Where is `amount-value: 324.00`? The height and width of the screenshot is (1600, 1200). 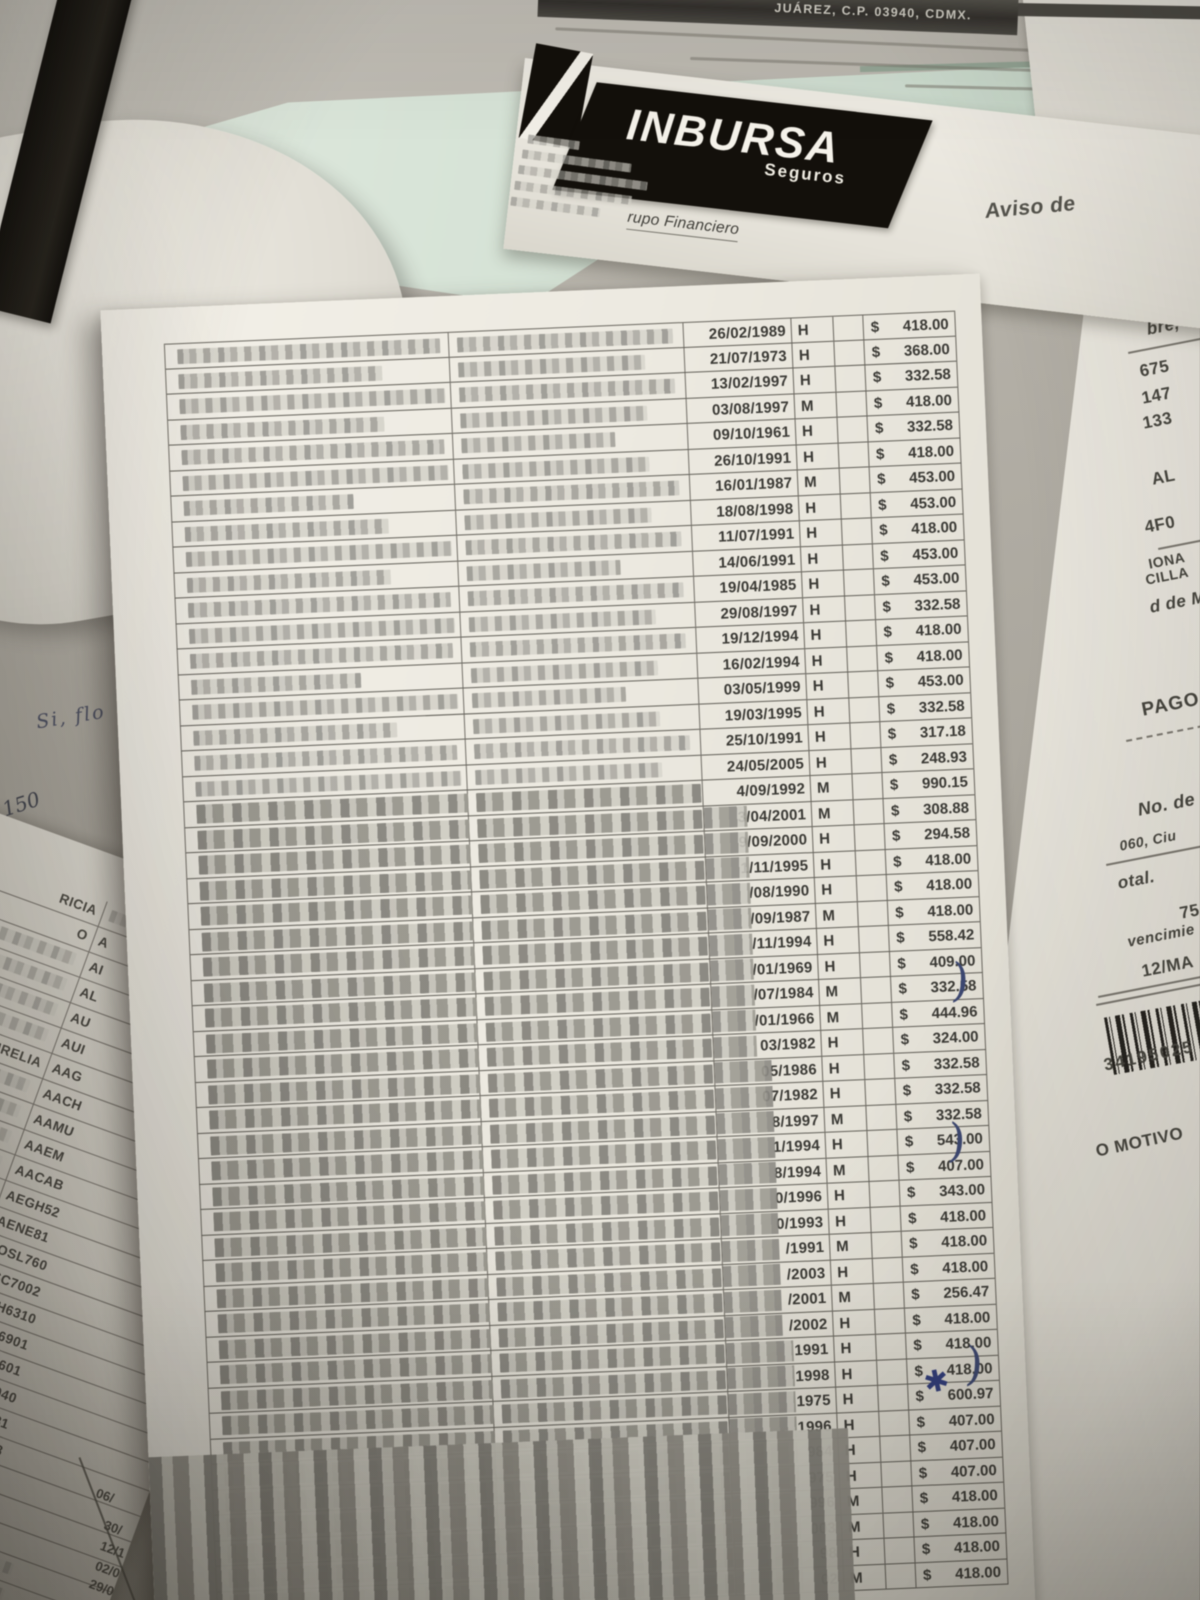 amount-value: 324.00 is located at coordinates (955, 1038).